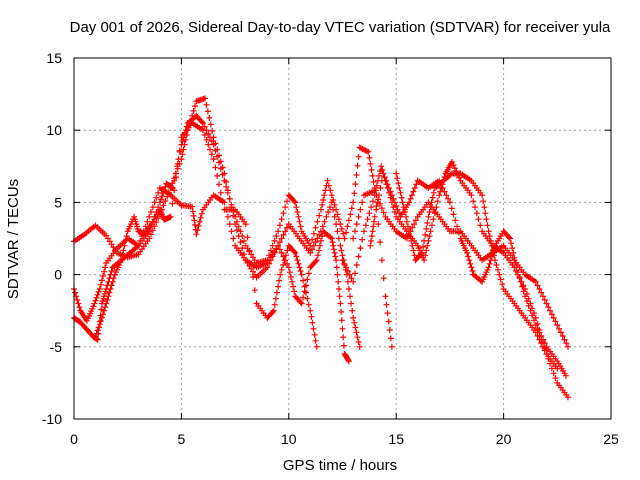 This screenshot has width=640, height=480. Describe the element at coordinates (504, 439) in the screenshot. I see `x-tick-label: 20` at that location.